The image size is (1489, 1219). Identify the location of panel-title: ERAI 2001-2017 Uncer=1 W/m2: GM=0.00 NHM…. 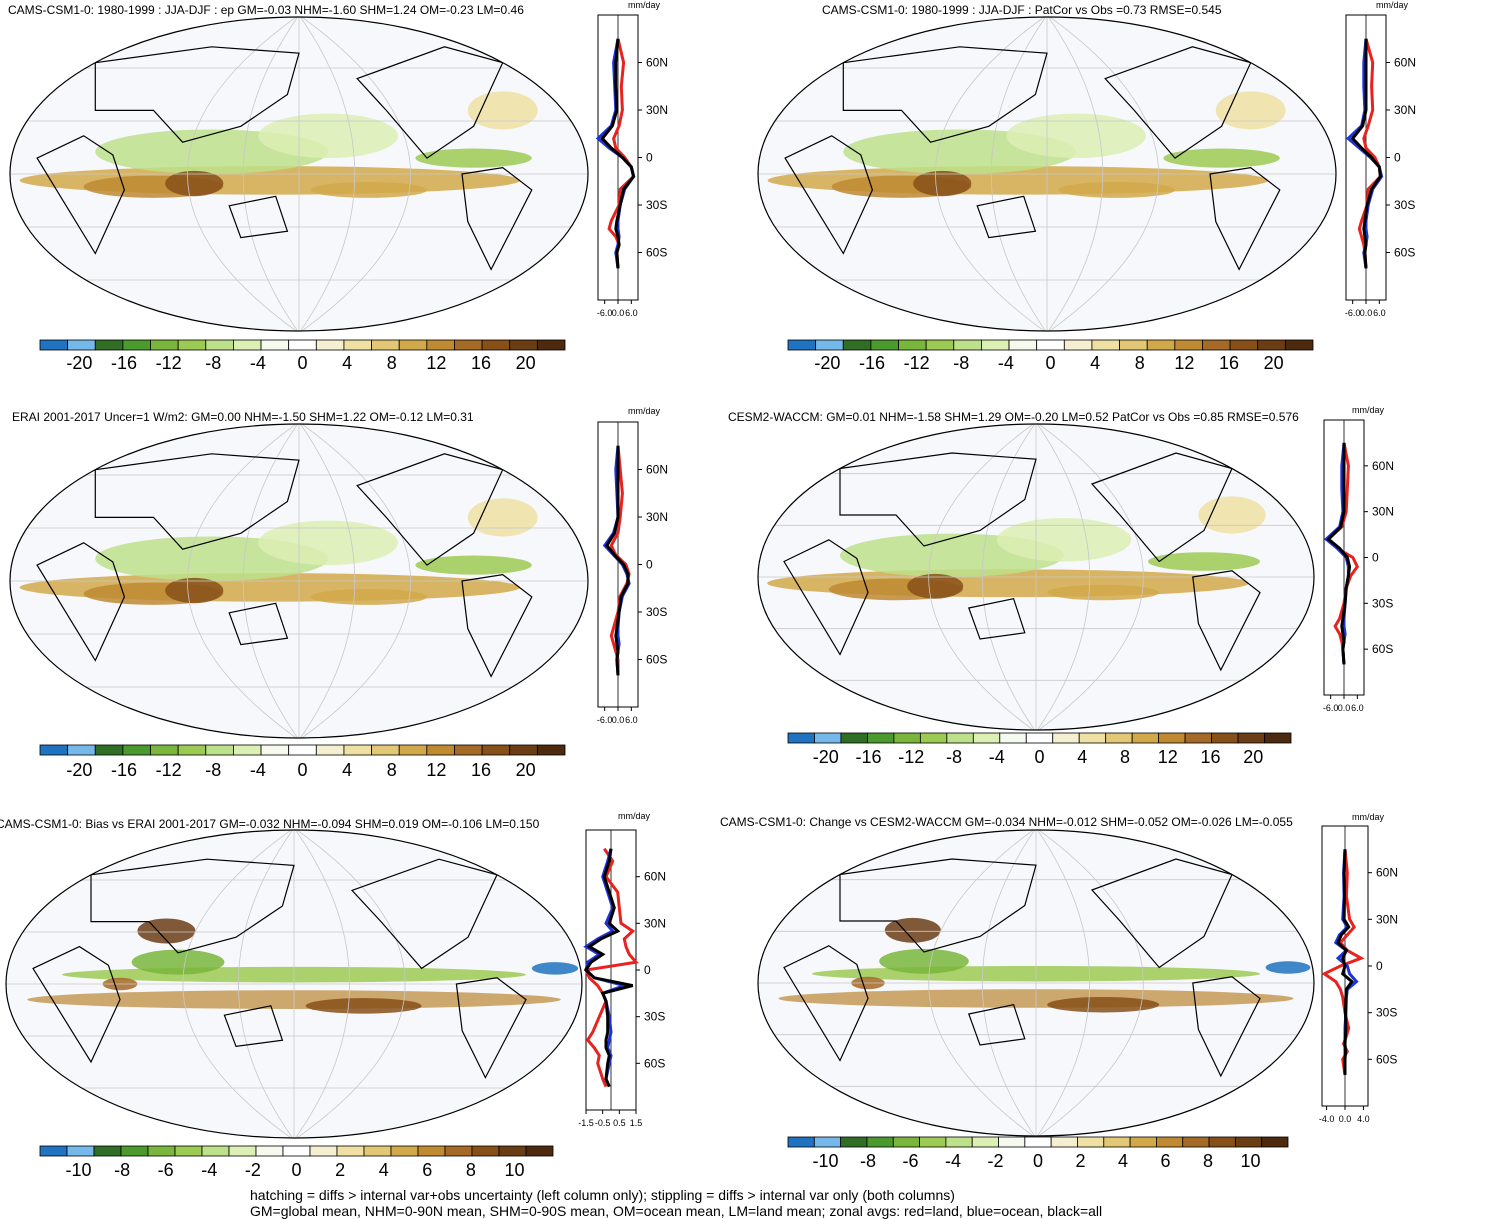
(243, 417).